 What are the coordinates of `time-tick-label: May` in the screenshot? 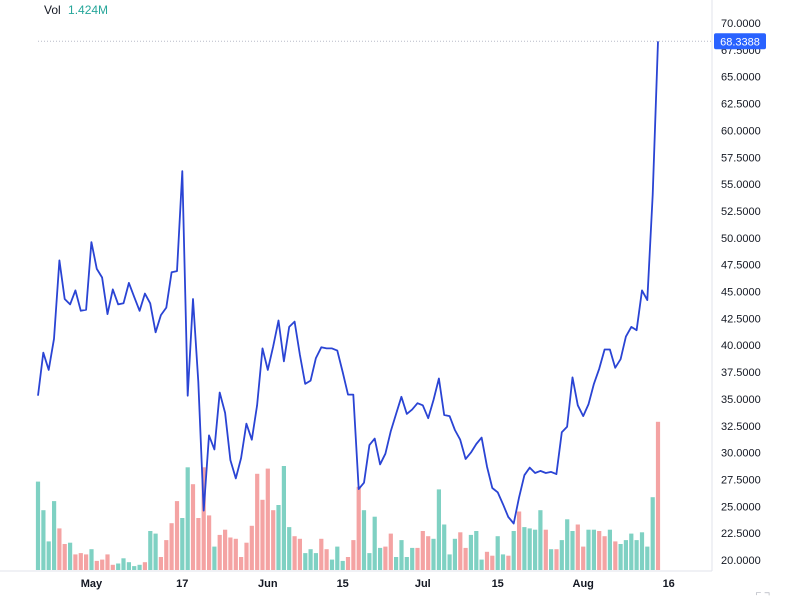 It's located at (92, 584).